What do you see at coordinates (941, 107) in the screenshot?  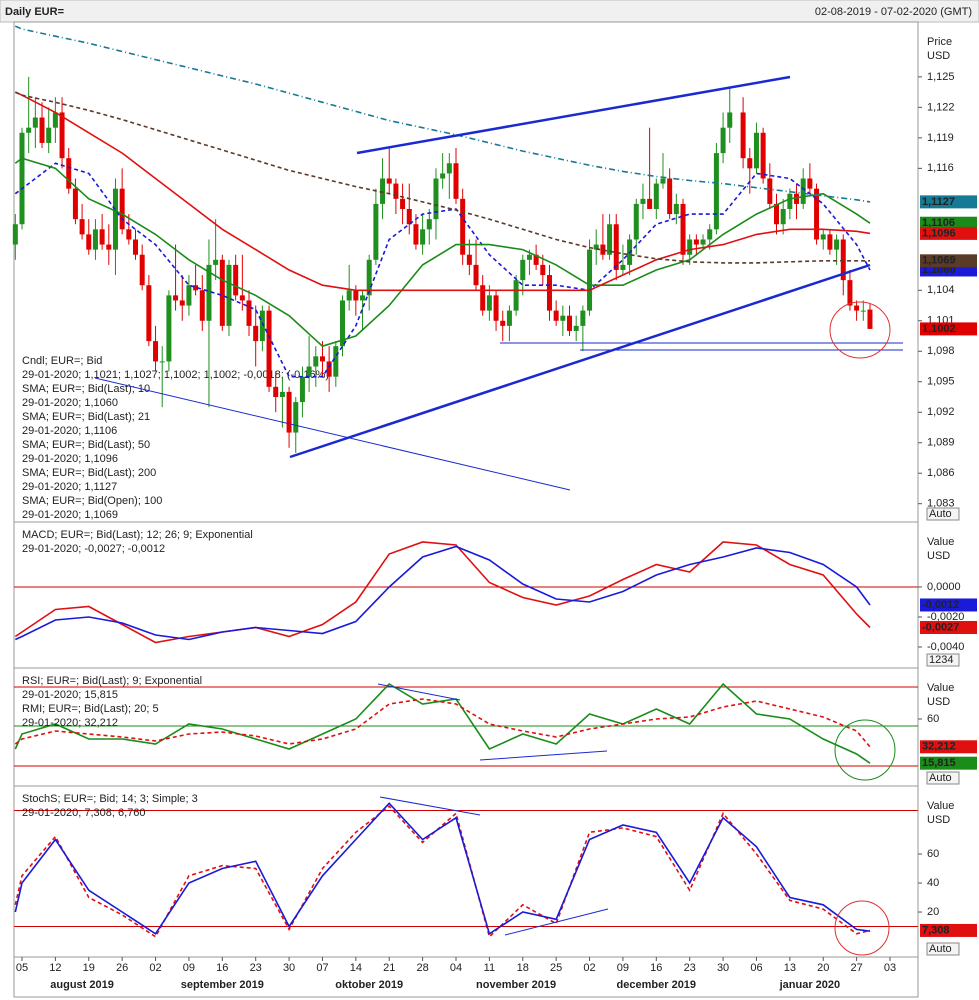 I see `y-tick-label: 1,122` at bounding box center [941, 107].